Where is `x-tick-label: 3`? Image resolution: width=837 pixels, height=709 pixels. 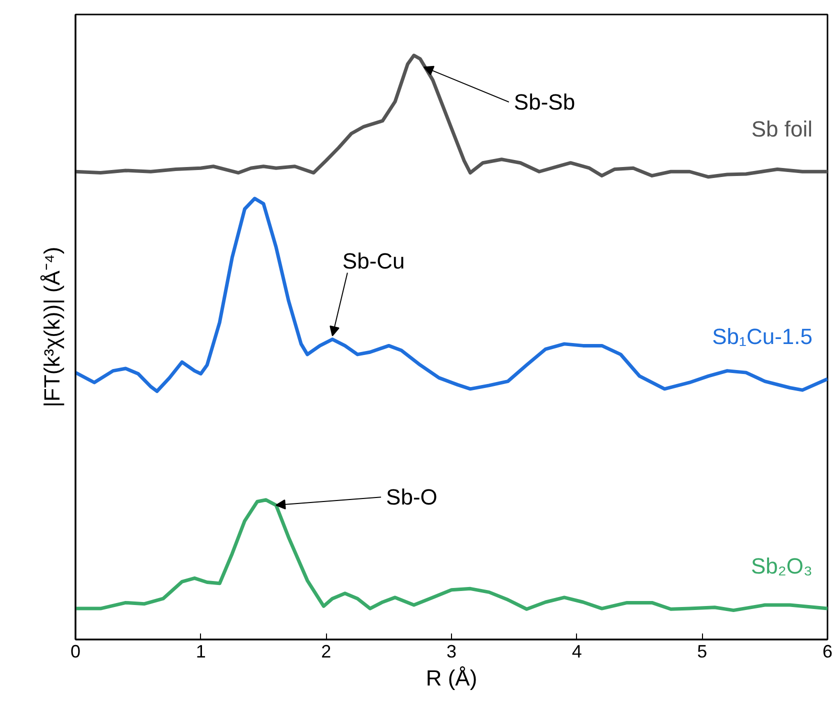 x-tick-label: 3 is located at coordinates (451, 652).